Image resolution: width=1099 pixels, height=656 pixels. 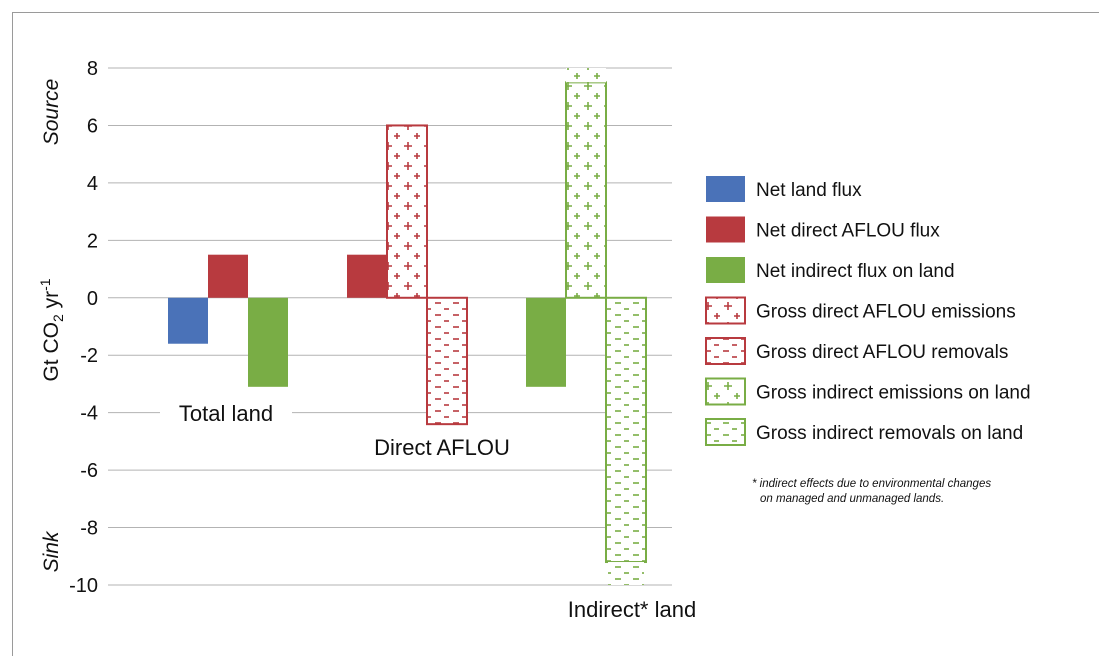 What do you see at coordinates (89, 414) in the screenshot?
I see `y-tick-label: -4` at bounding box center [89, 414].